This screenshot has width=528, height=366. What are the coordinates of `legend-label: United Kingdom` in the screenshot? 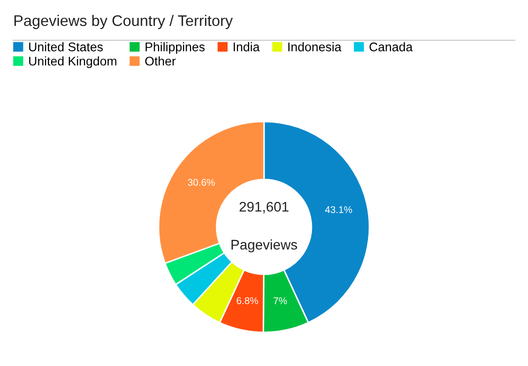 It's located at (72, 62).